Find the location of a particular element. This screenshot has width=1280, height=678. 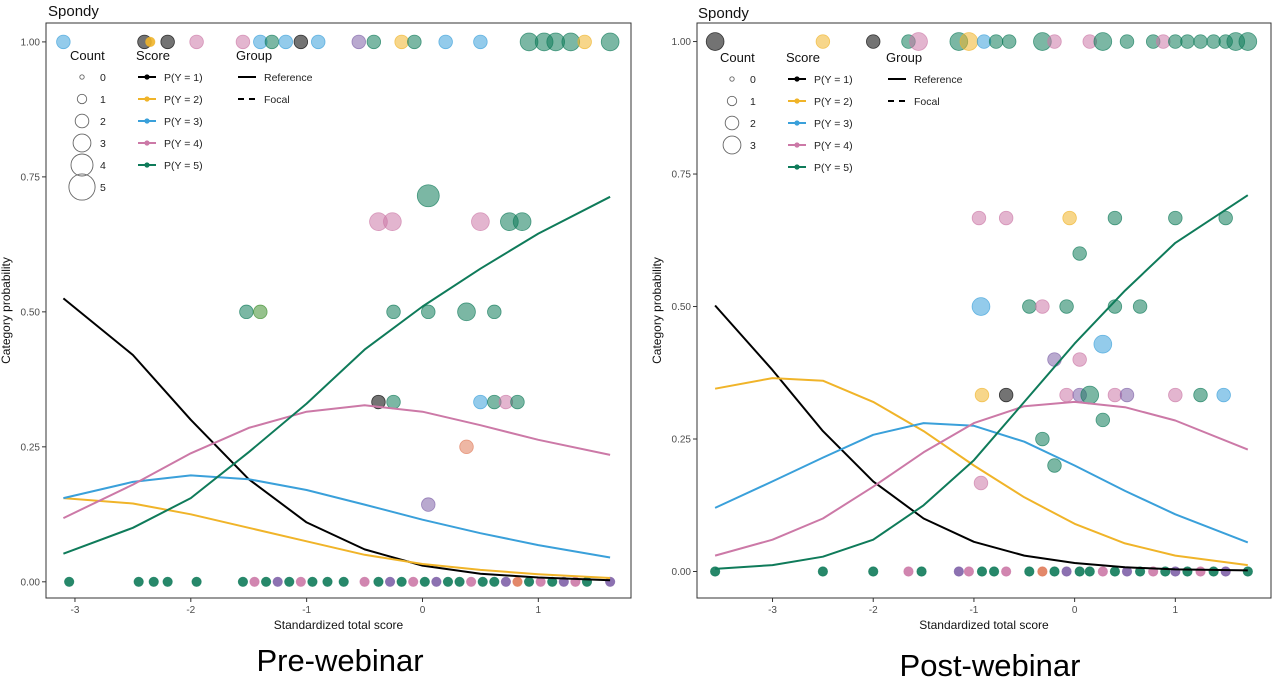

legend-group-title: Group is located at coordinates (254, 55).